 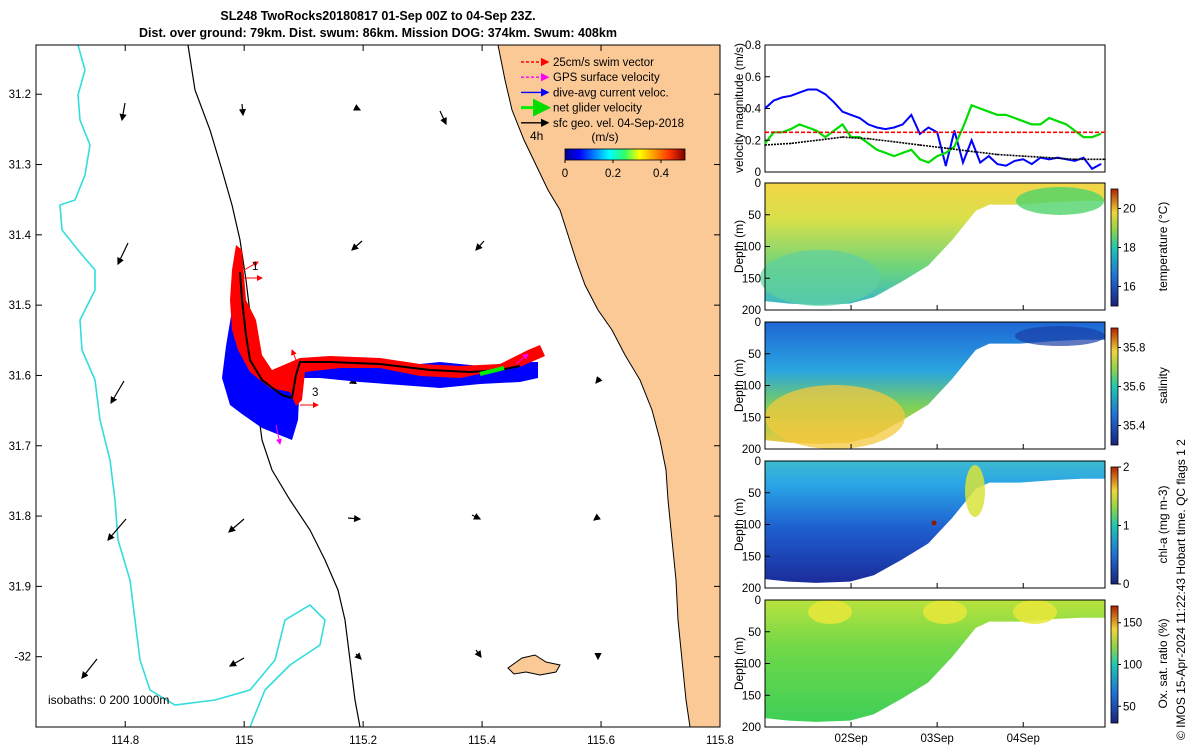 What do you see at coordinates (1163, 385) in the screenshot?
I see `colorbar-label: salinity` at bounding box center [1163, 385].